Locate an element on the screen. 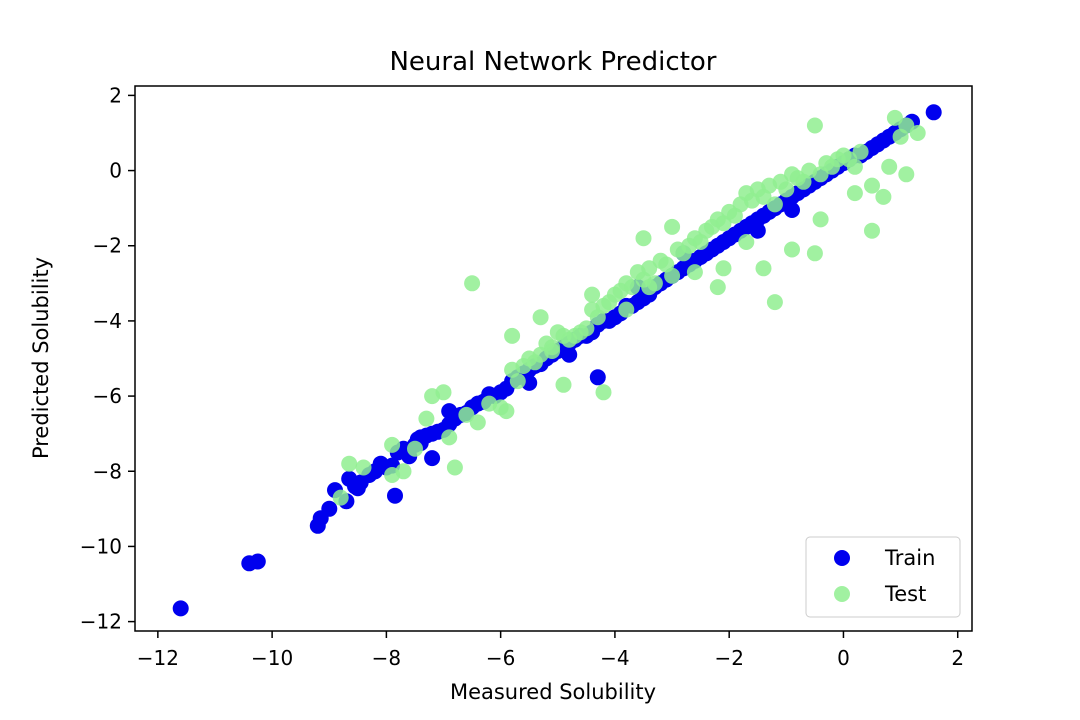  x-tick-label: −2 is located at coordinates (728, 658).